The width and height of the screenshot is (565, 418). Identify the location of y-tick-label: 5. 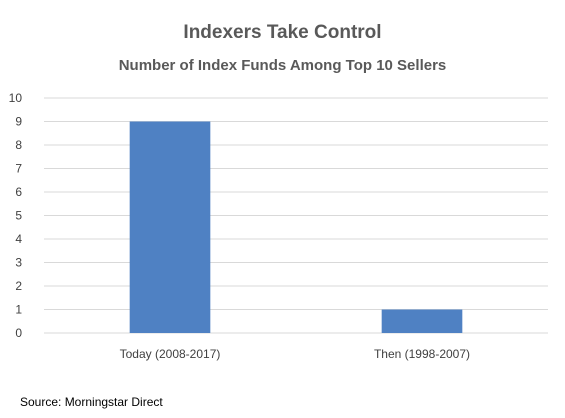
(18, 216).